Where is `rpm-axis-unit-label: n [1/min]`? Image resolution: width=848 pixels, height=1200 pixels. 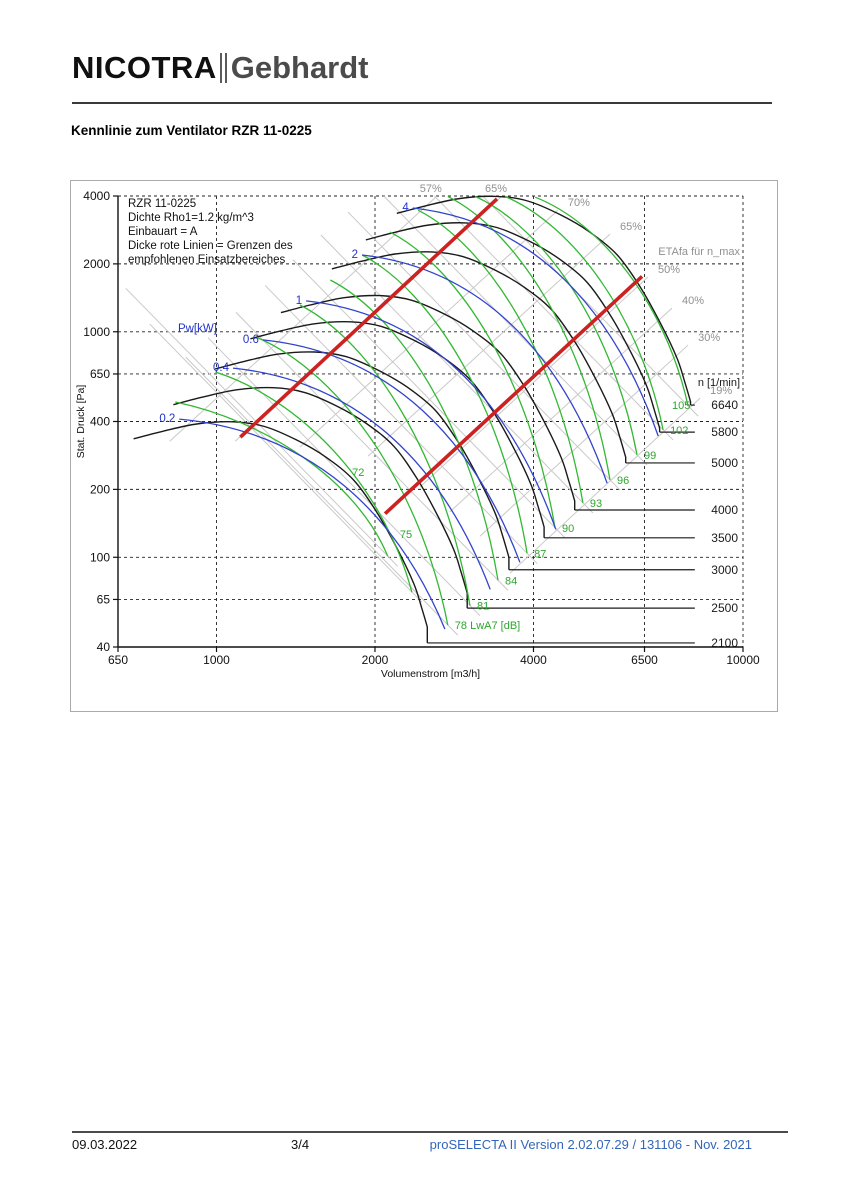 rpm-axis-unit-label: n [1/min] is located at coordinates (719, 383).